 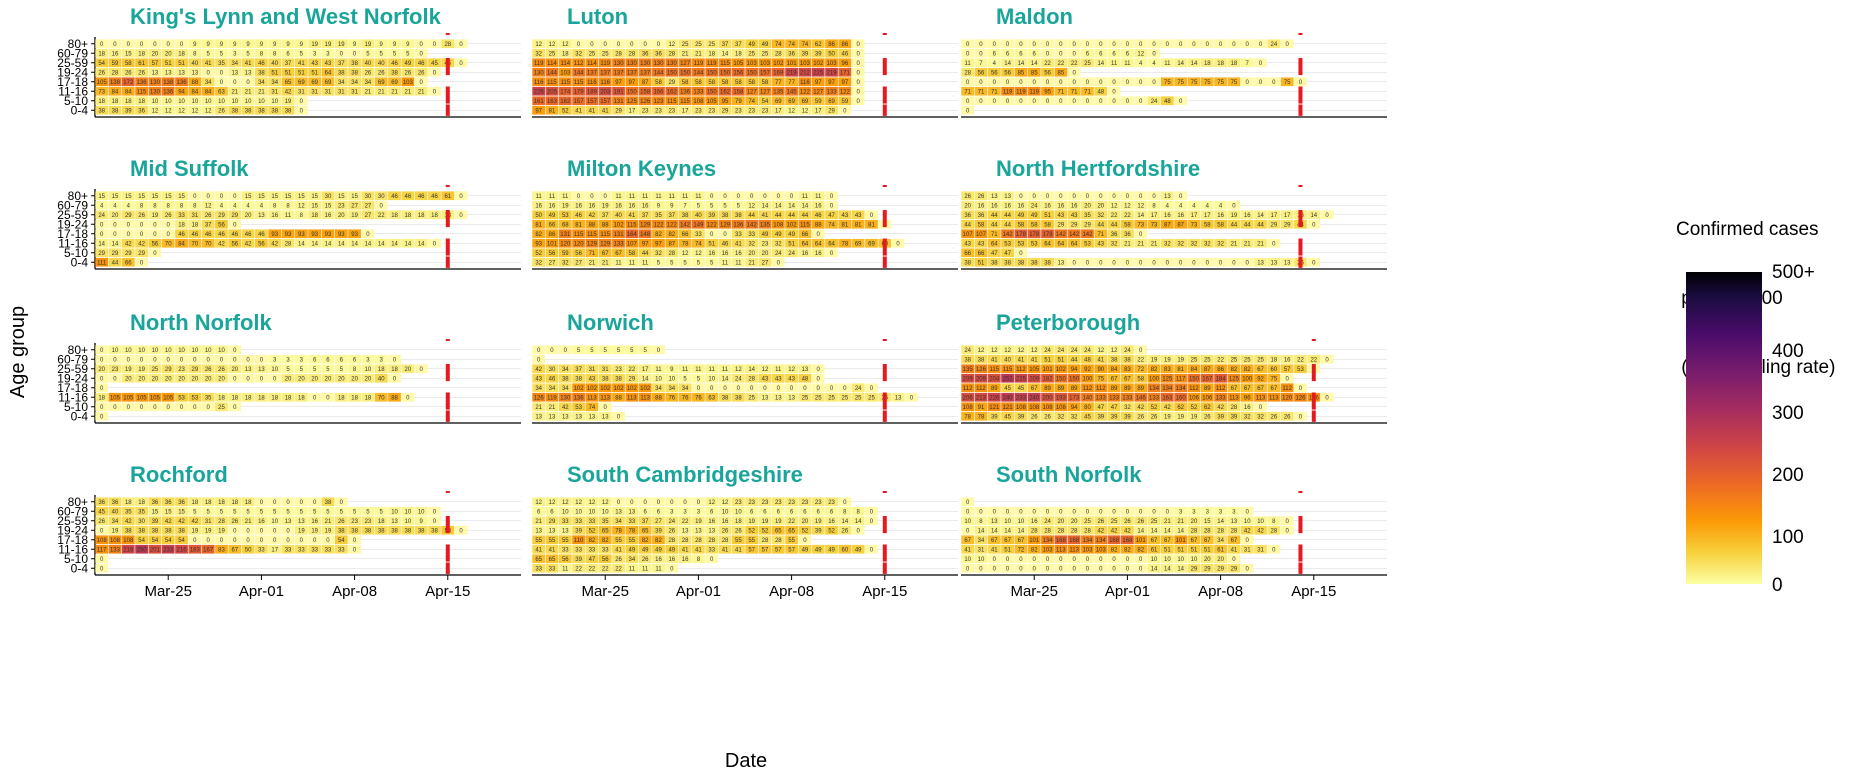 I want to click on cell-value: 50, so click(x=538, y=216).